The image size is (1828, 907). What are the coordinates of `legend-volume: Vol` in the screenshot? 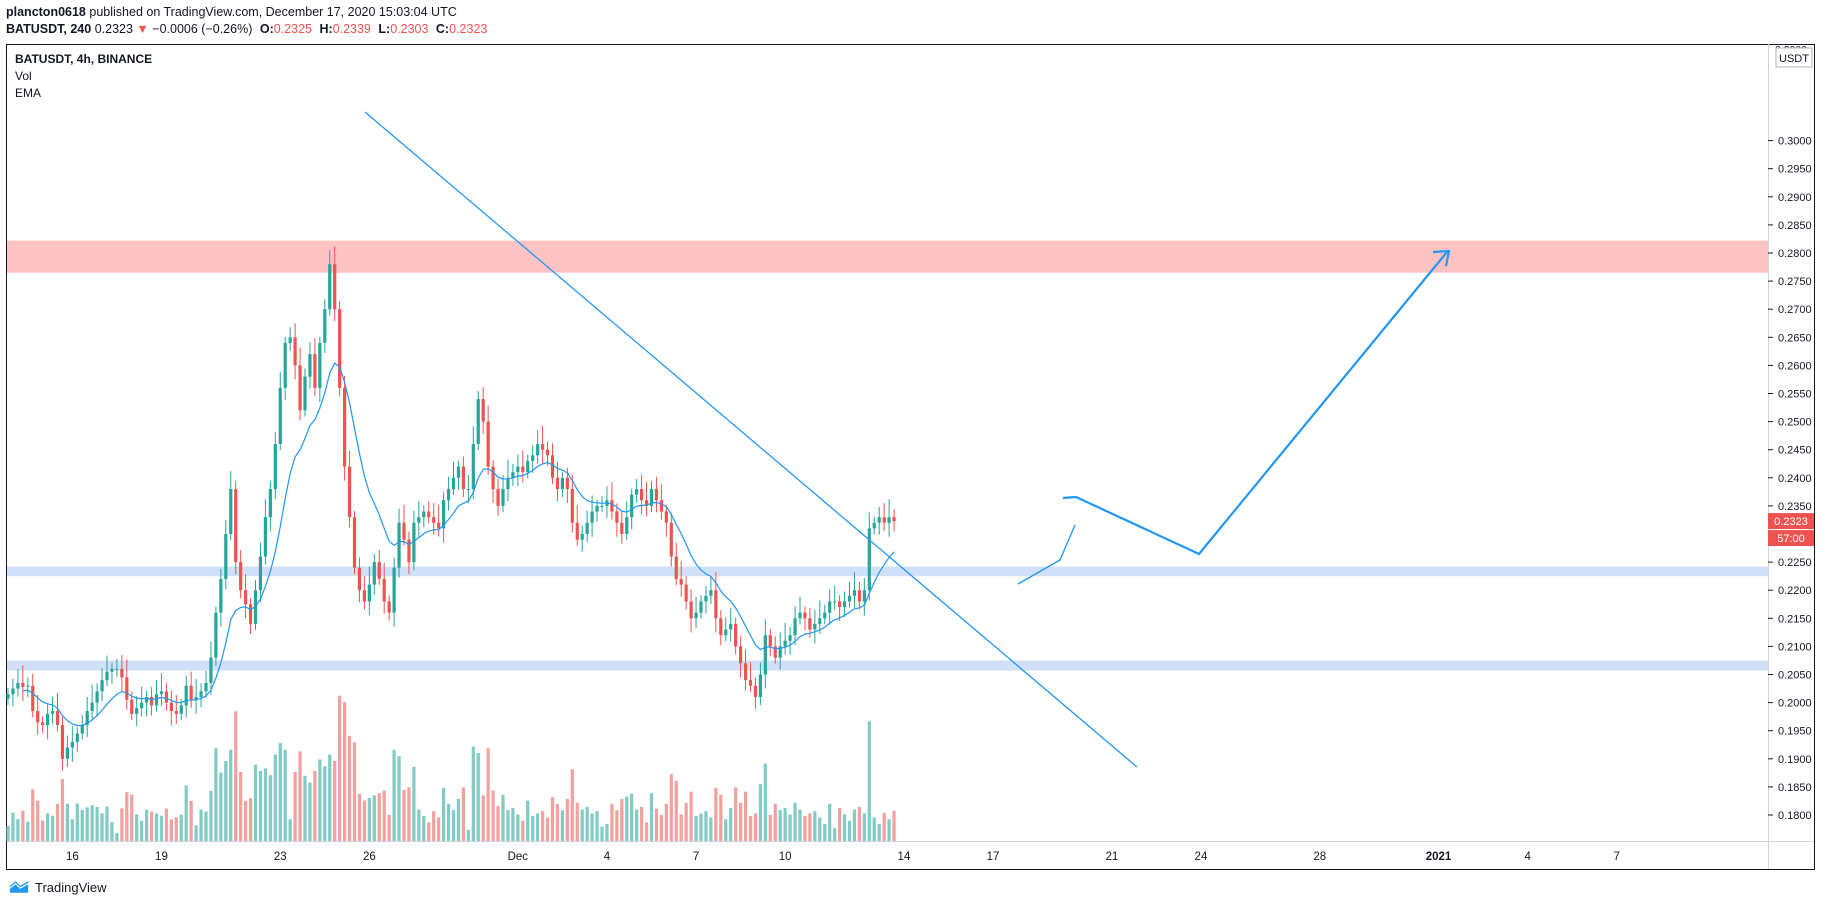 It's located at (23, 76).